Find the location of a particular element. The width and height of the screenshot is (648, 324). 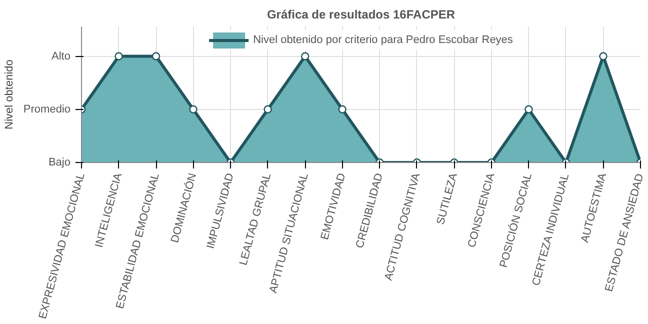

category-label: Bajo is located at coordinates (59, 162).